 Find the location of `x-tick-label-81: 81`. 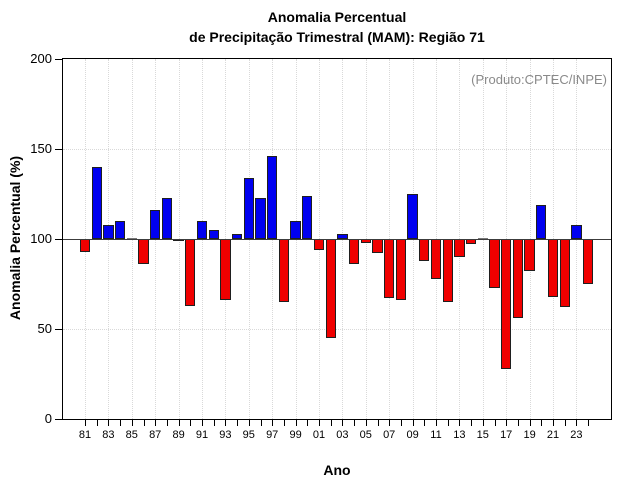

x-tick-label-81: 81 is located at coordinates (85, 435).